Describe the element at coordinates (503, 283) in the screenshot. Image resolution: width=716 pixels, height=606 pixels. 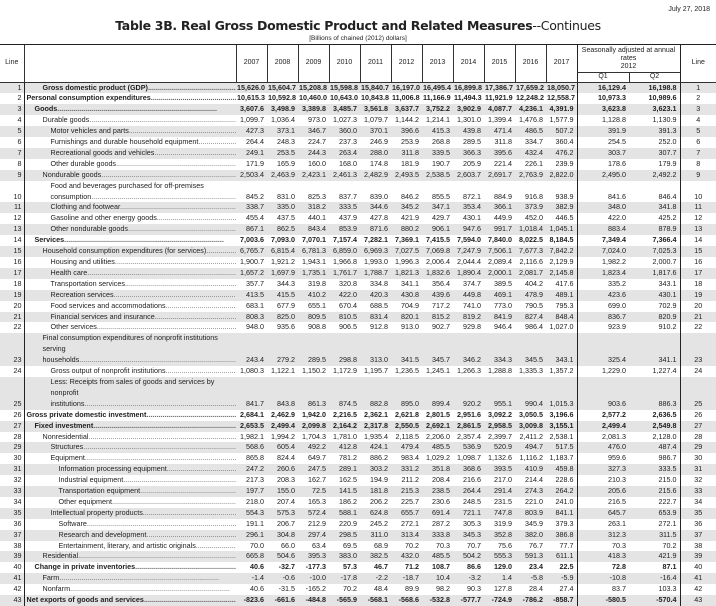
I see `annual-value: 389.5` at that location.